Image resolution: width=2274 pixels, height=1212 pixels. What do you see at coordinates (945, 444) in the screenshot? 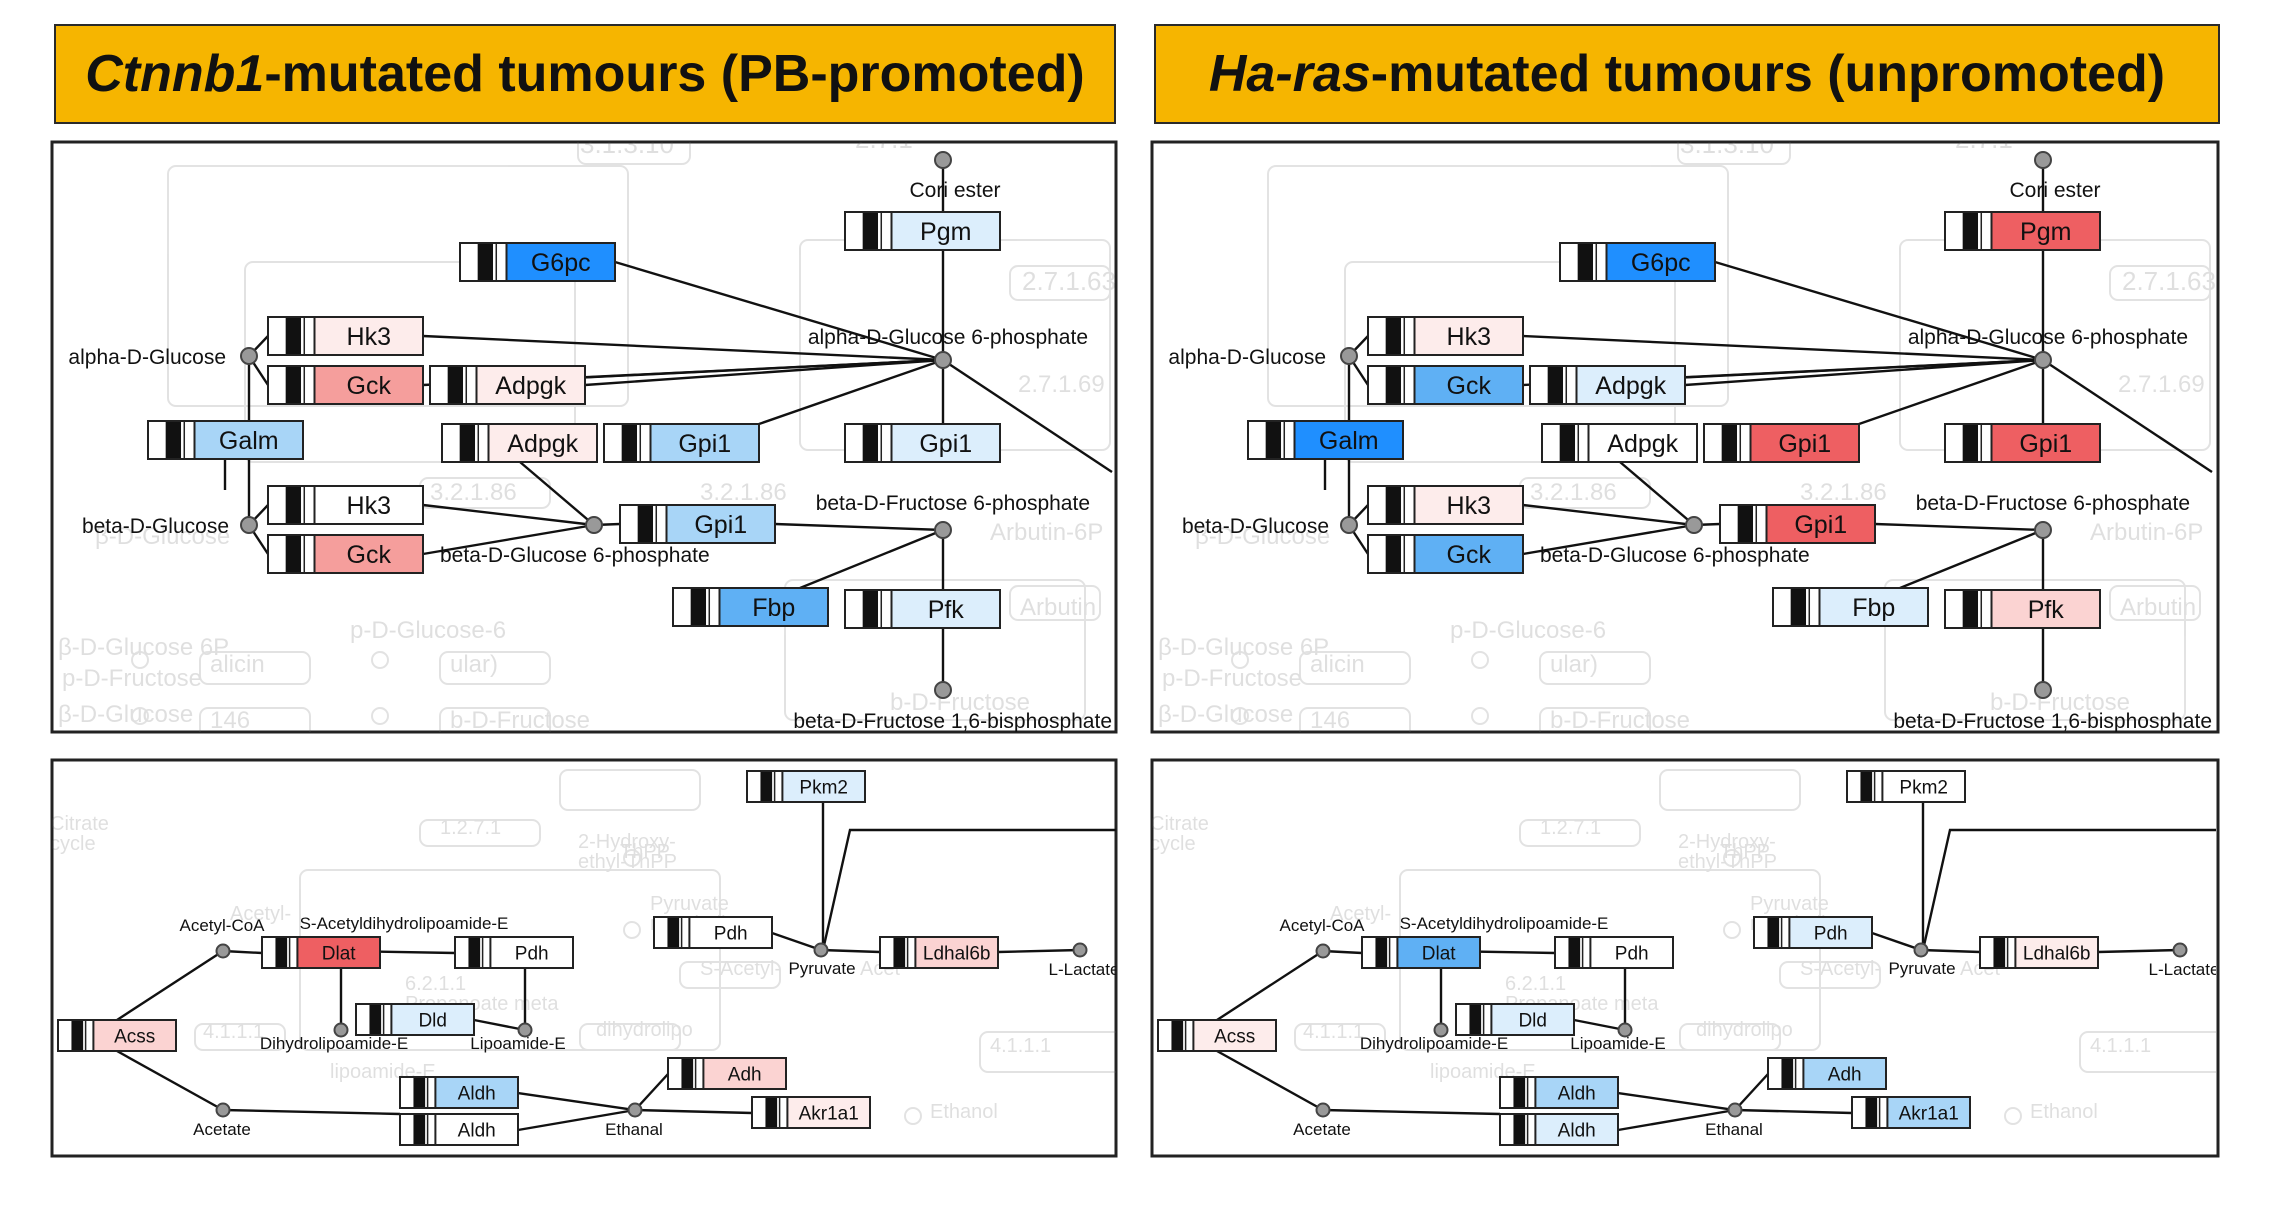
I see `gene-label-gpi1_b: Gpi1` at bounding box center [945, 444].